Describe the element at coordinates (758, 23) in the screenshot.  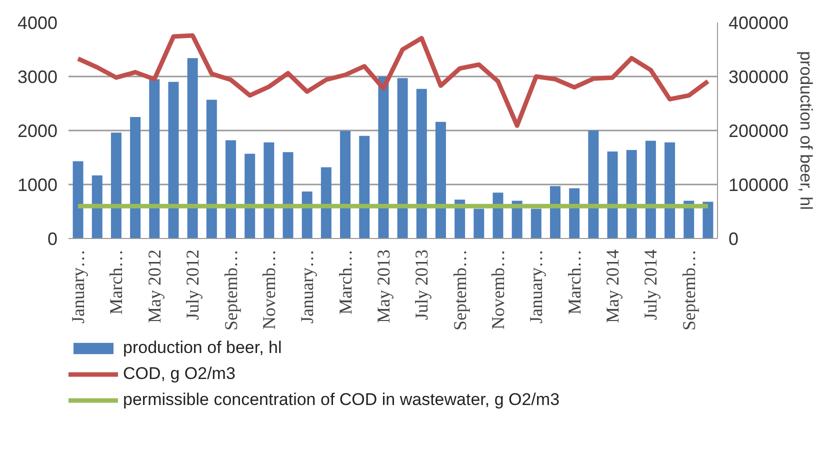
I see `y2-tick-label: 400000` at that location.